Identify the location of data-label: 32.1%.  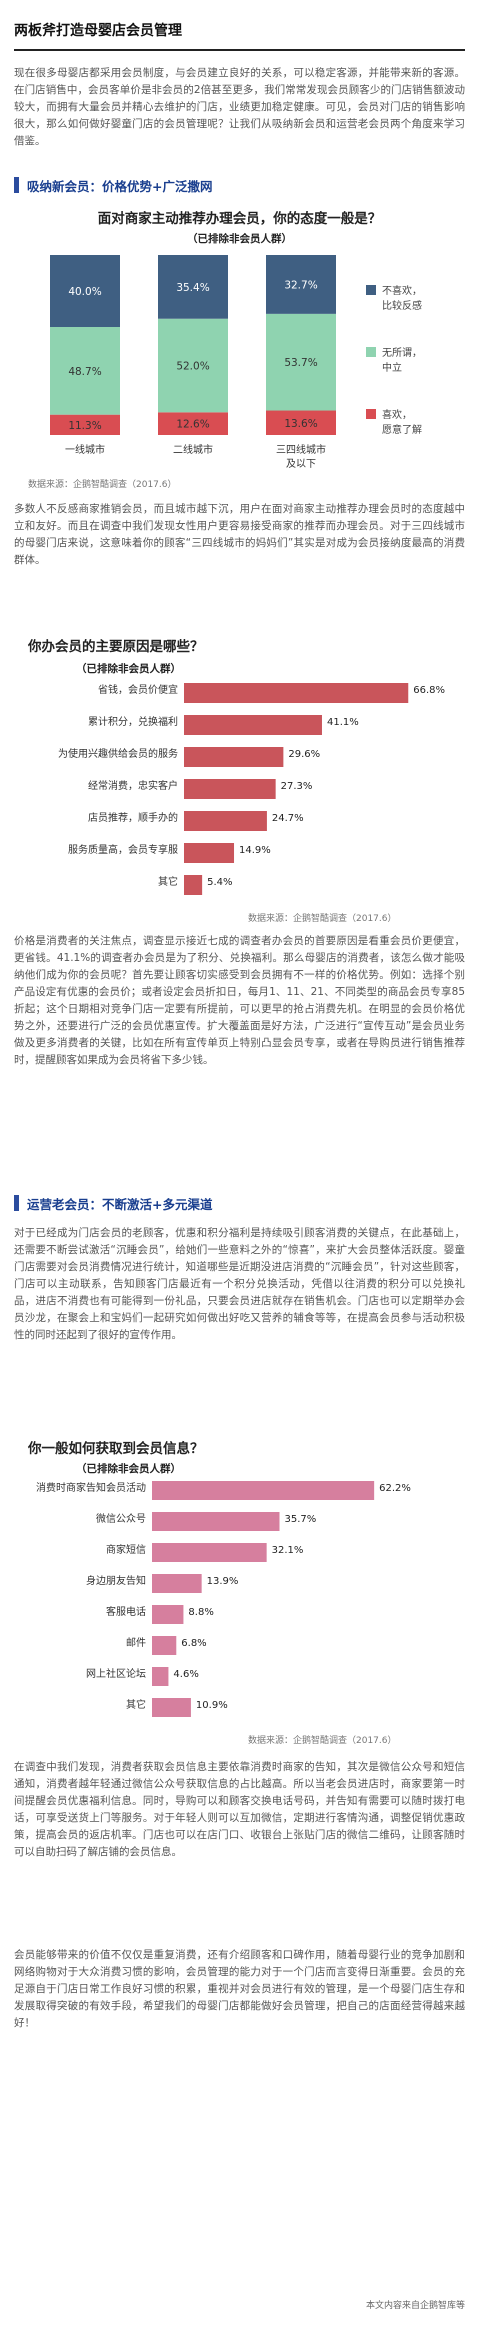
(288, 1550).